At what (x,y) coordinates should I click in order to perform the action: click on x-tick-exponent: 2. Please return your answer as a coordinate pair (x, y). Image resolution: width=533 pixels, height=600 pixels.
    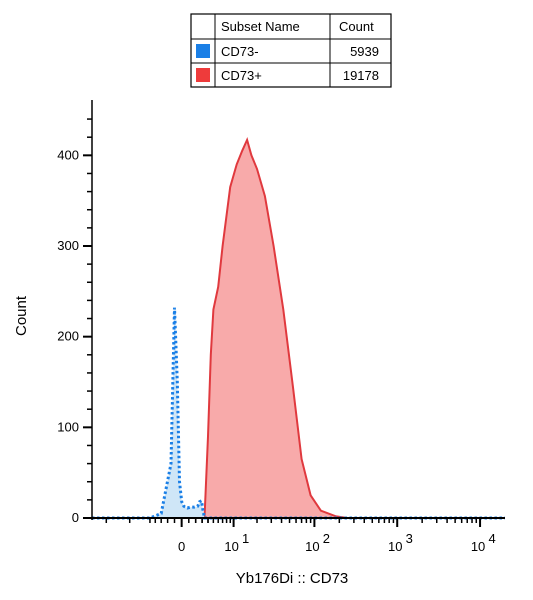
    Looking at the image, I should click on (326, 538).